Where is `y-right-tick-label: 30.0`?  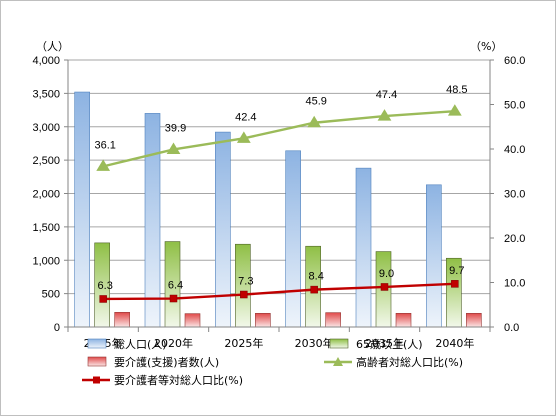 y-right-tick-label: 30.0 is located at coordinates (514, 195).